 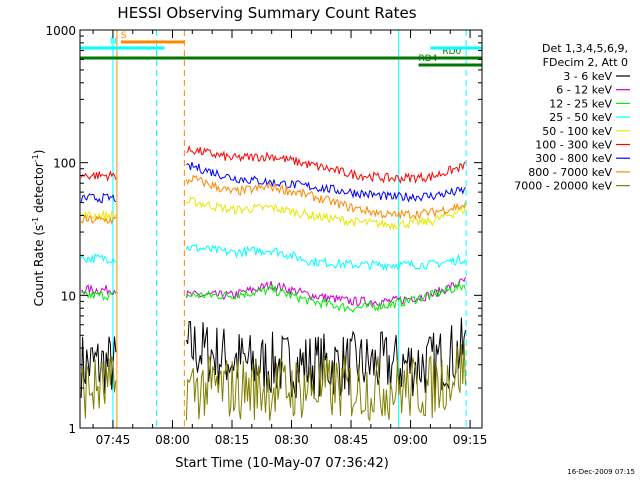 What do you see at coordinates (64, 164) in the screenshot?
I see `y-tick-label-2: 100` at bounding box center [64, 164].